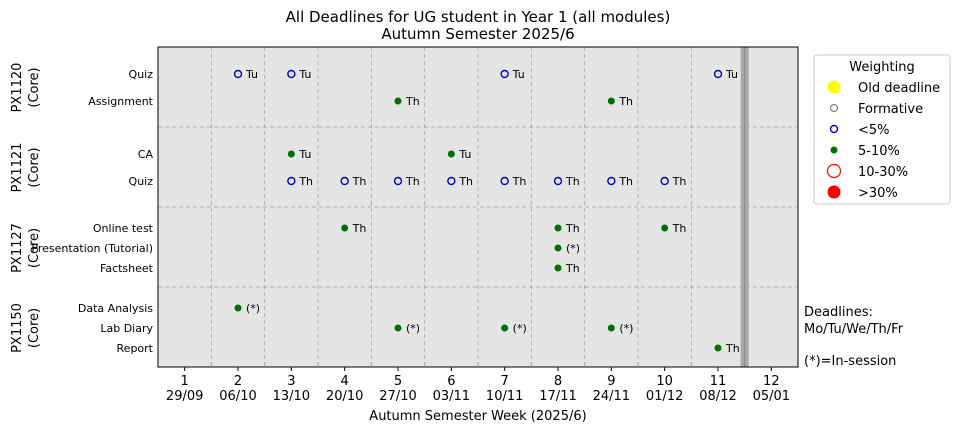  Describe the element at coordinates (115, 308) in the screenshot. I see `row-label: Data Analysis` at that location.